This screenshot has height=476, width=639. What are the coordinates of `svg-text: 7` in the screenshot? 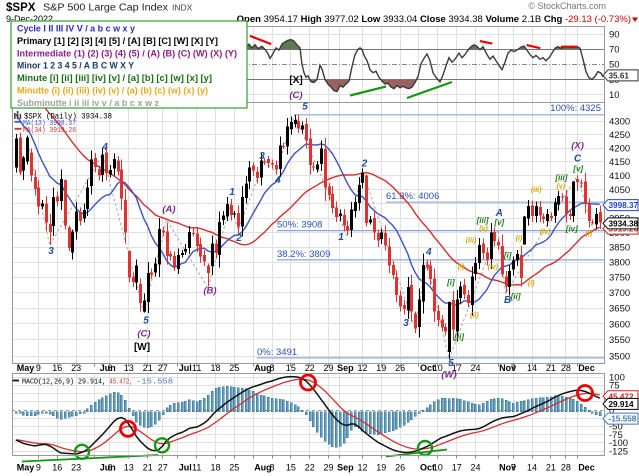 It's located at (513, 368).